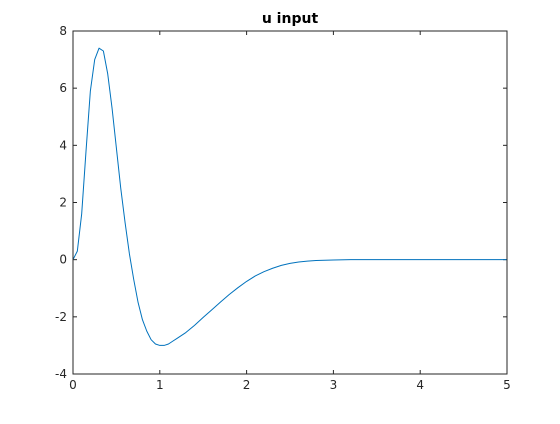 This screenshot has width=560, height=424. Describe the element at coordinates (334, 385) in the screenshot. I see `x-tick-label: 3` at that location.